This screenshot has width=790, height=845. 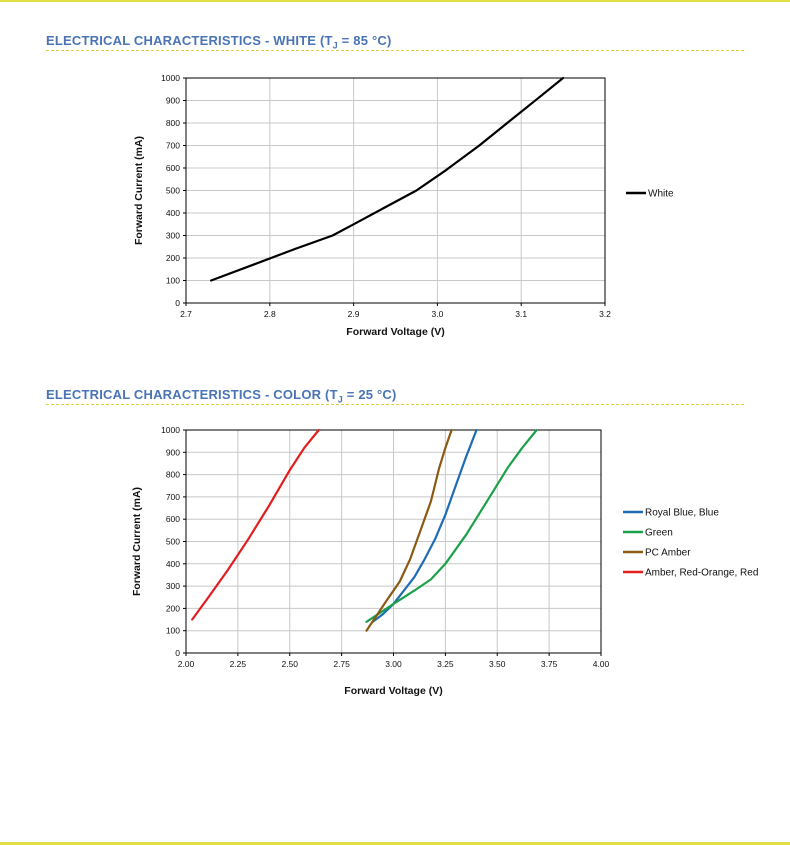 I want to click on x-tick-label: 2.50, so click(x=289, y=664).